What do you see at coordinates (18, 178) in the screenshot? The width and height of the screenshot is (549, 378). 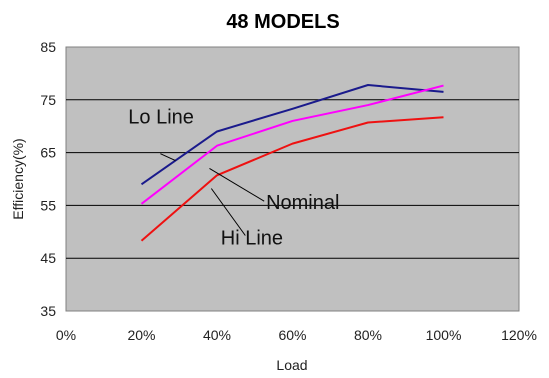 I see `y-axis-label: Efficiency(%)` at bounding box center [18, 178].